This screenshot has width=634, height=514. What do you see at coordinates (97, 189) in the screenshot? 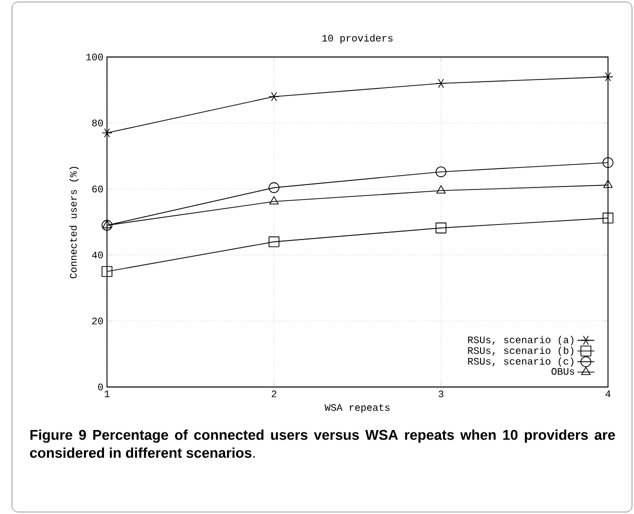
I see `y-tick-label: 60` at bounding box center [97, 189].